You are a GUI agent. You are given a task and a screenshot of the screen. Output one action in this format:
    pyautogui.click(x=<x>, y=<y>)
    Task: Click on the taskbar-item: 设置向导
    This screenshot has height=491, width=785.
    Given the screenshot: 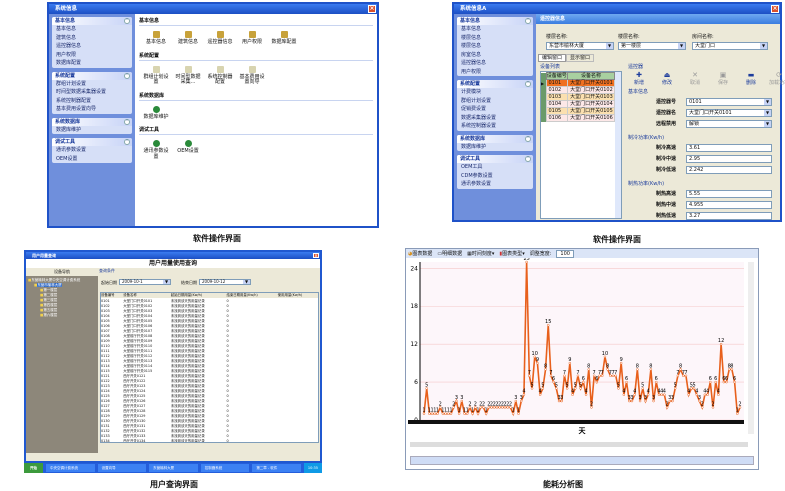 What is the action you would take?
    pyautogui.click(x=122, y=468)
    